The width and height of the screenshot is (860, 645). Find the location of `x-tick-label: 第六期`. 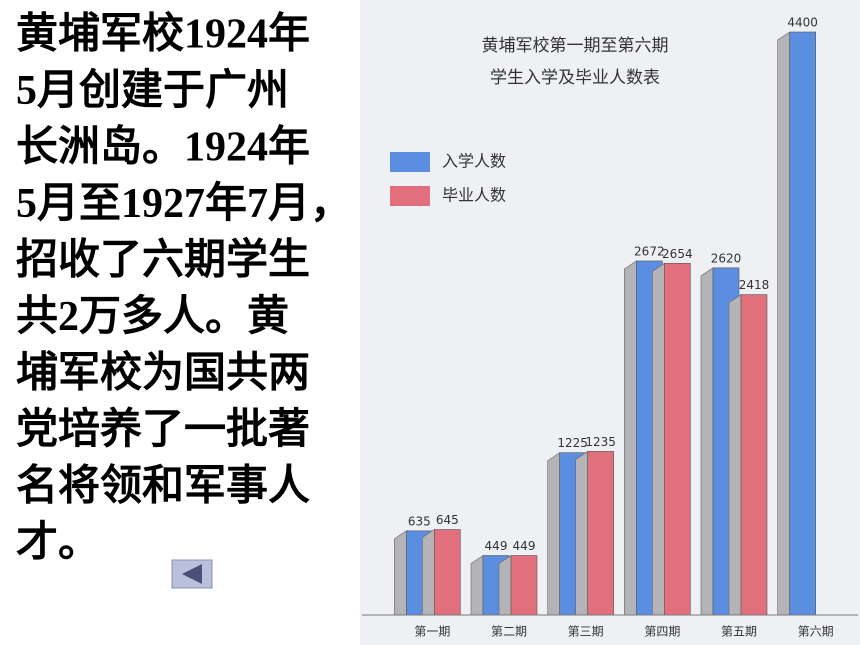

x-tick-label: 第六期 is located at coordinates (816, 632).